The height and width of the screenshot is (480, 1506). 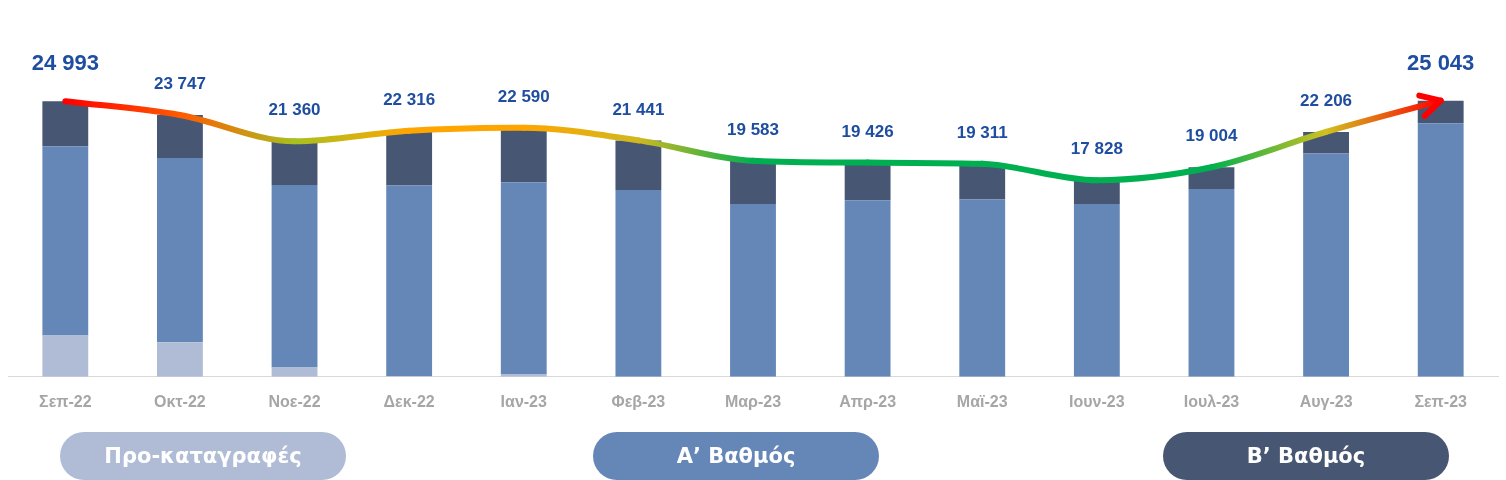 I want to click on x-tick-label: Απρ-23, so click(x=868, y=401).